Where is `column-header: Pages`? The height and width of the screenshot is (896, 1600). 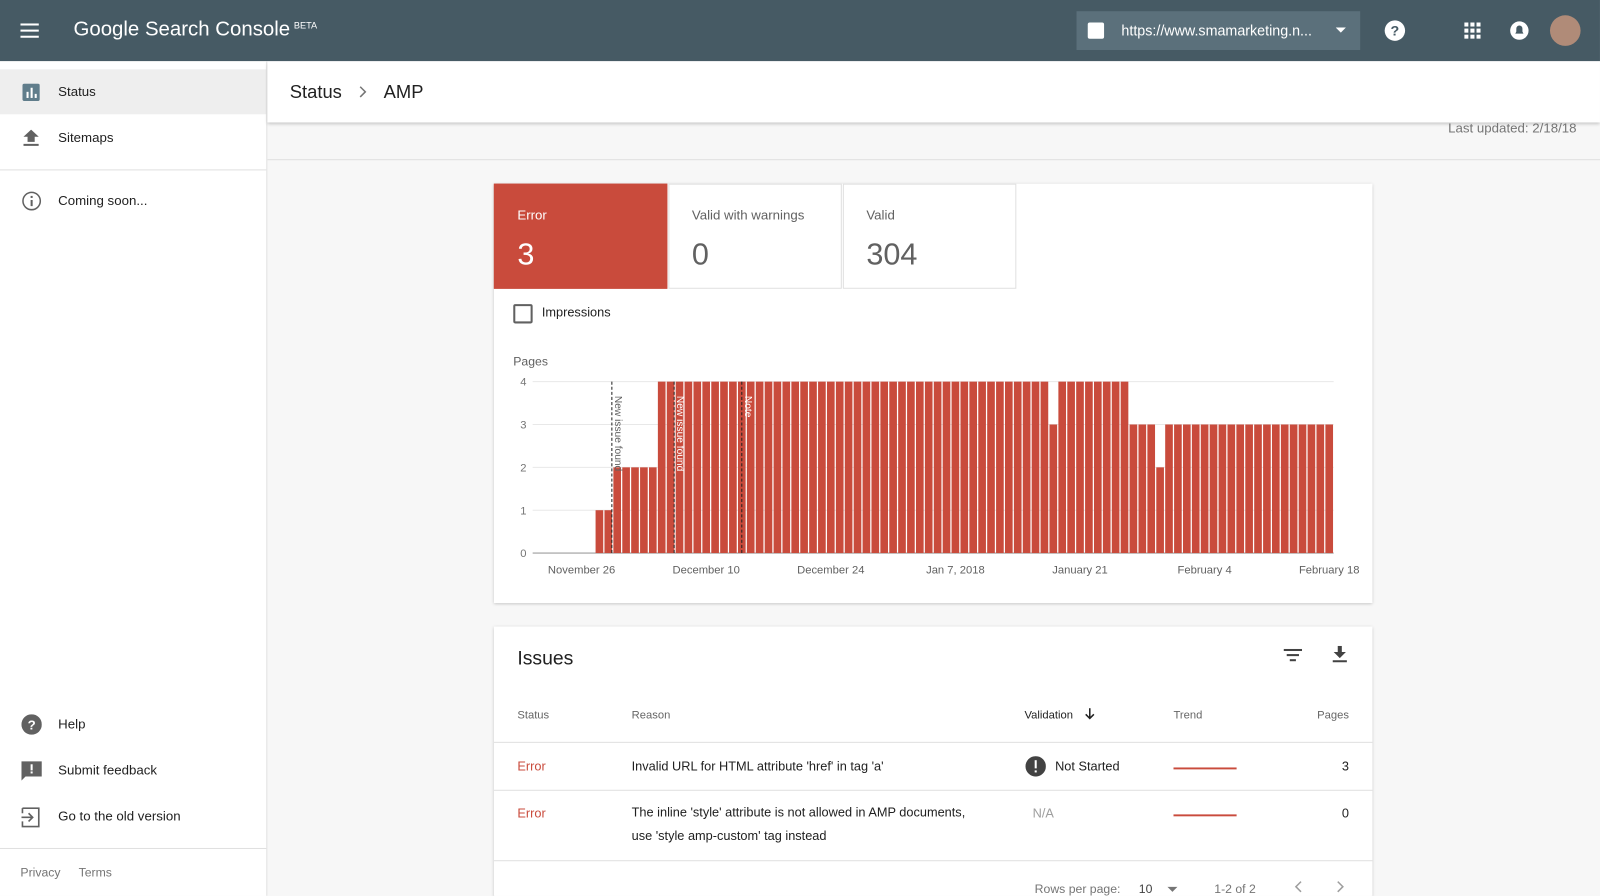 column-header: Pages is located at coordinates (1333, 715).